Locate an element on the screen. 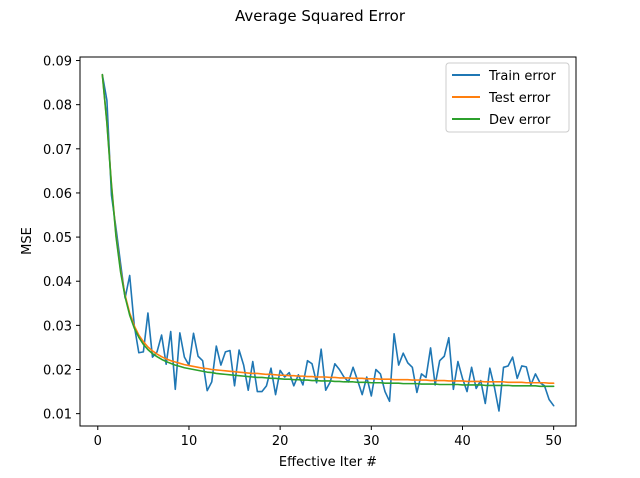 This screenshot has width=640, height=478. x-axis-label: Effective Iter # is located at coordinates (328, 462).